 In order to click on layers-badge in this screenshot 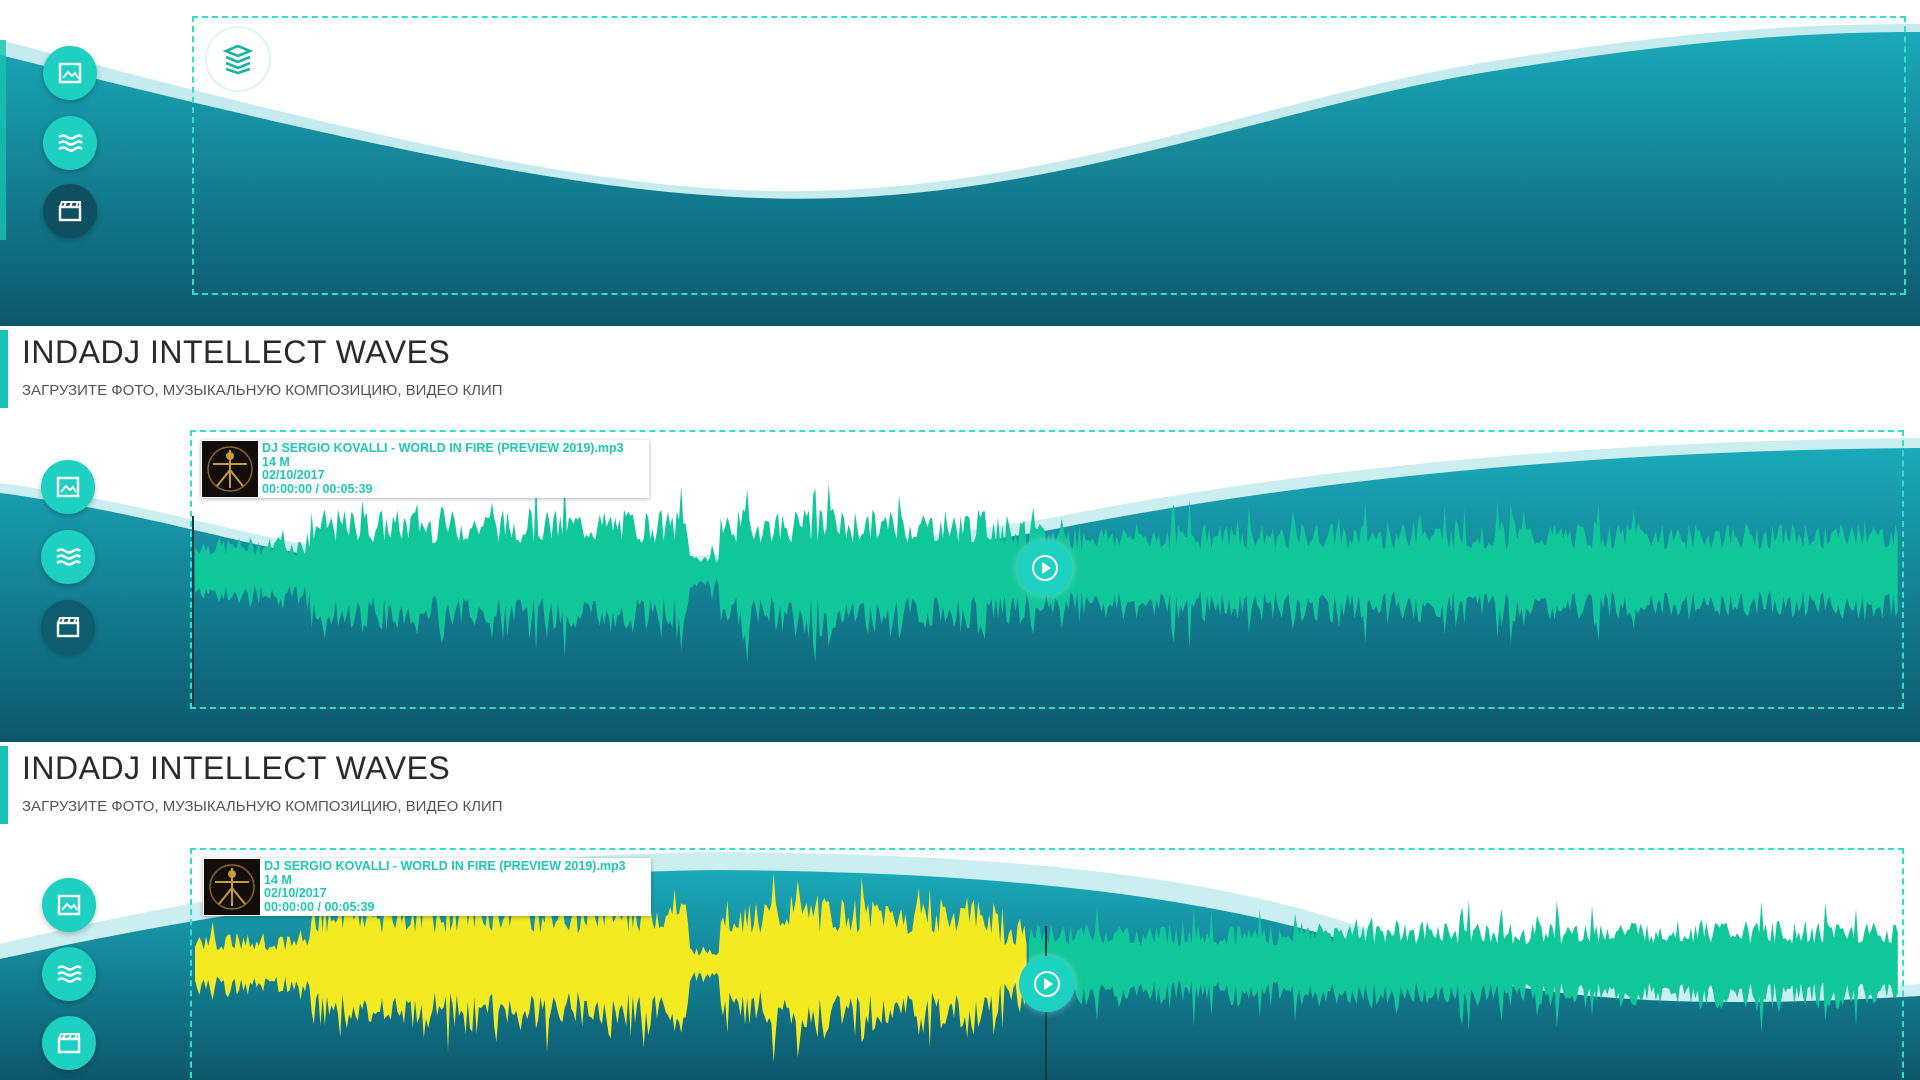, I will do `click(238, 59)`.